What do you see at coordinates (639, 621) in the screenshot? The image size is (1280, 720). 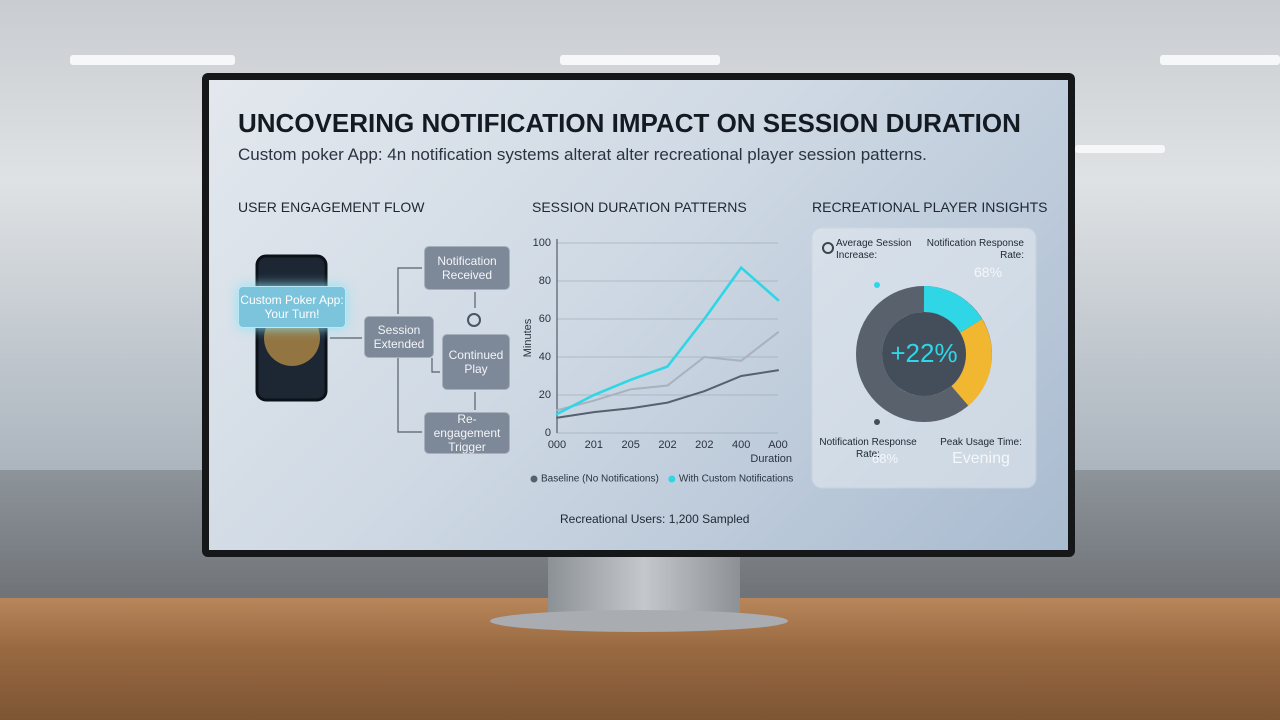 I see `monitor-base` at bounding box center [639, 621].